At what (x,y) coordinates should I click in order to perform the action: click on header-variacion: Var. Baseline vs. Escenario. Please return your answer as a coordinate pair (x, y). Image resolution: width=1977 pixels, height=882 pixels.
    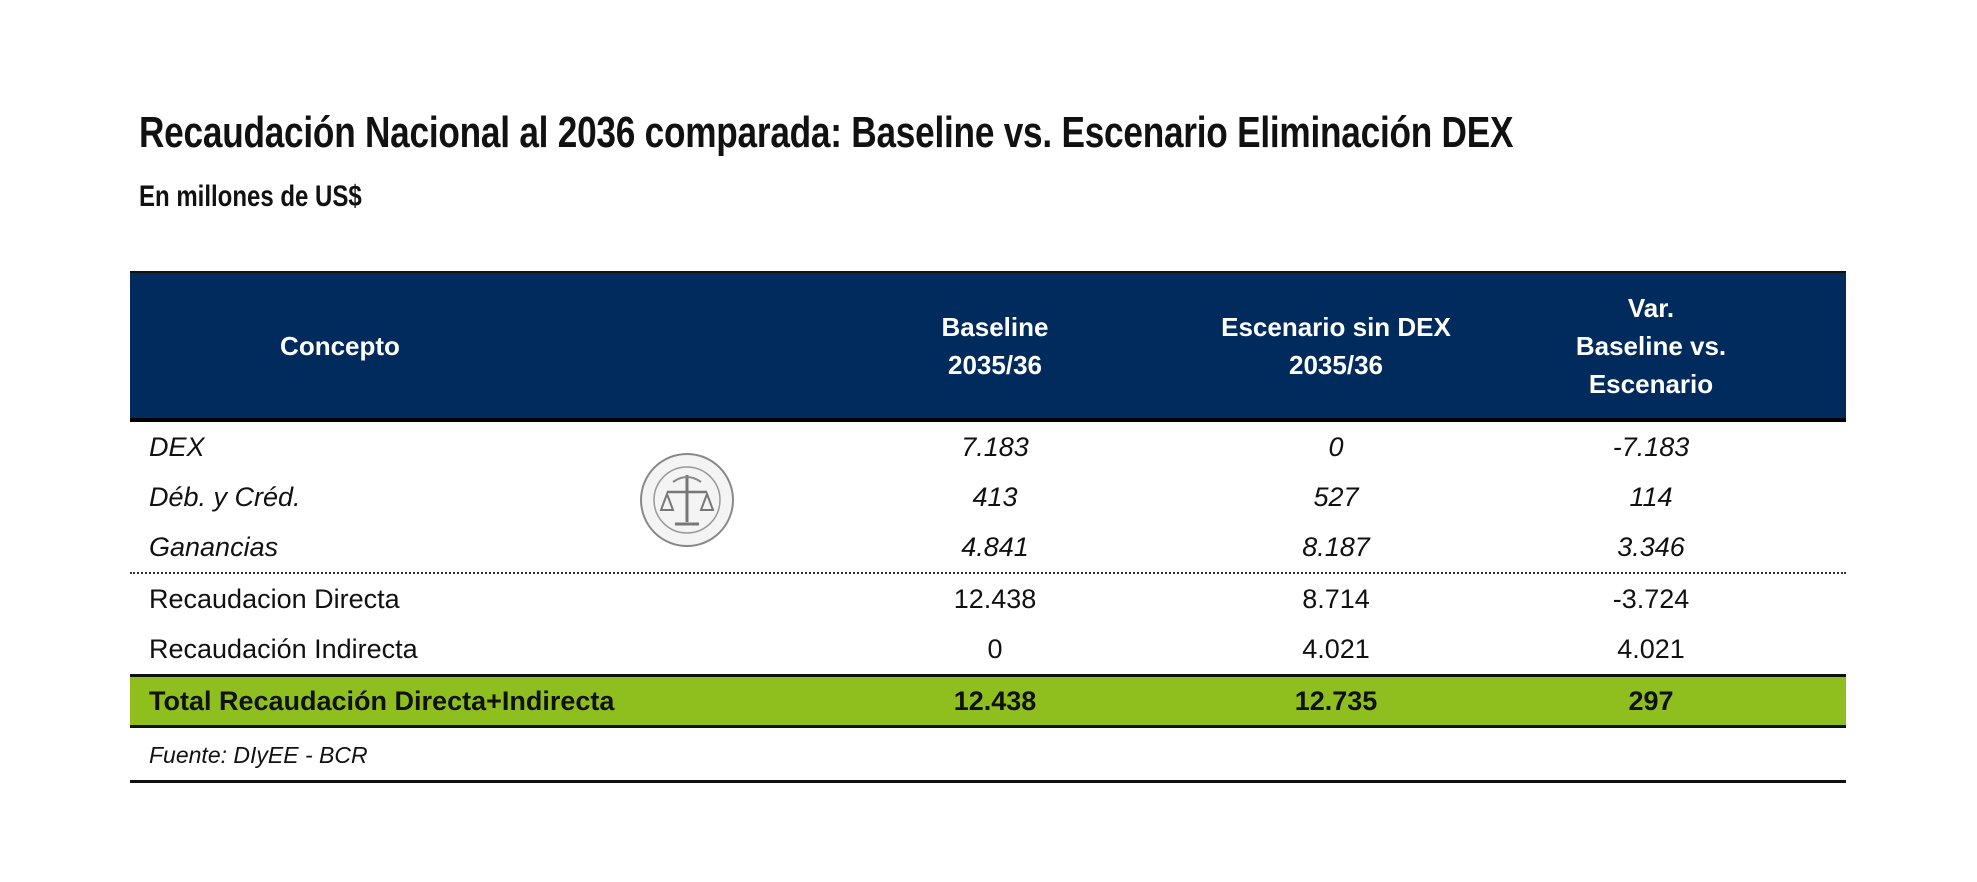
    Looking at the image, I should click on (1651, 345).